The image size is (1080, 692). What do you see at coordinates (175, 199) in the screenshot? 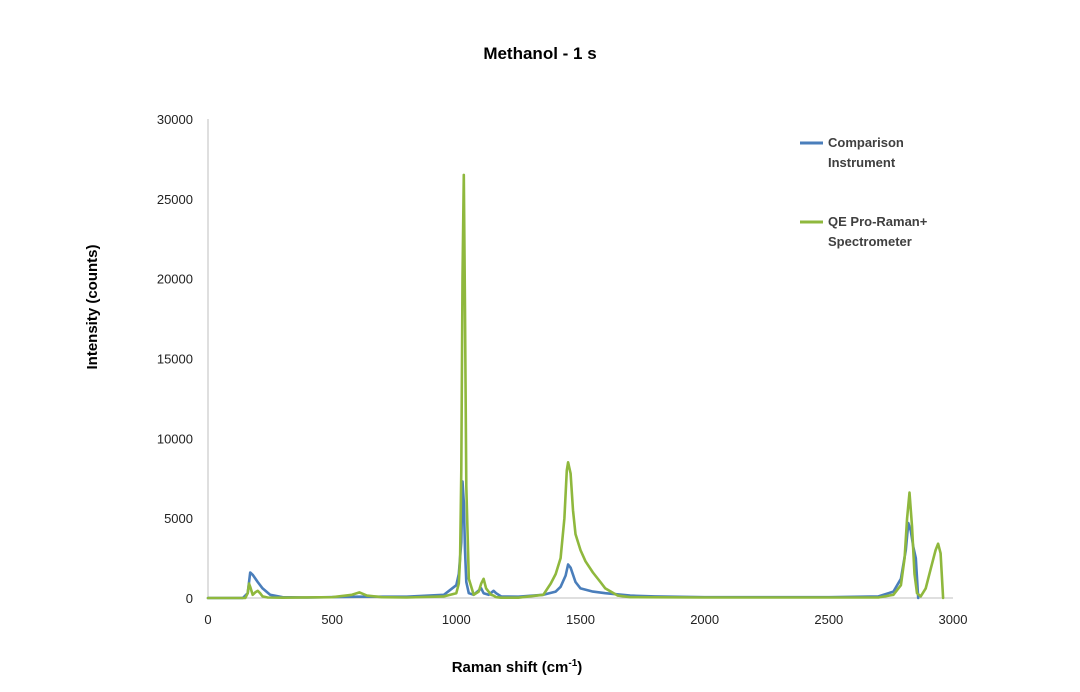
I see `y-tick-label: 25000` at bounding box center [175, 199].